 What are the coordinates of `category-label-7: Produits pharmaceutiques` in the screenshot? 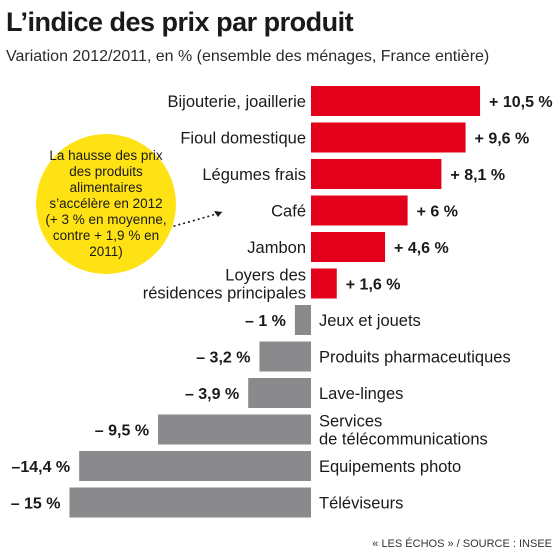 It's located at (415, 358).